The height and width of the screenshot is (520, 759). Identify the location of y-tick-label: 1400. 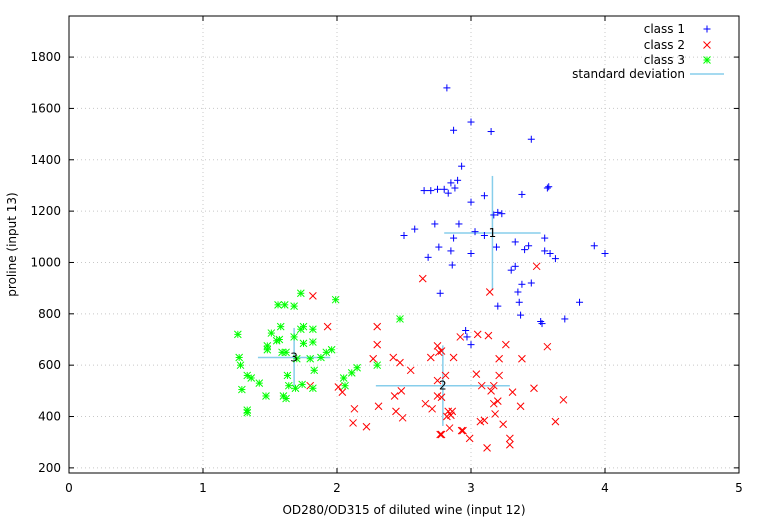
(45, 160).